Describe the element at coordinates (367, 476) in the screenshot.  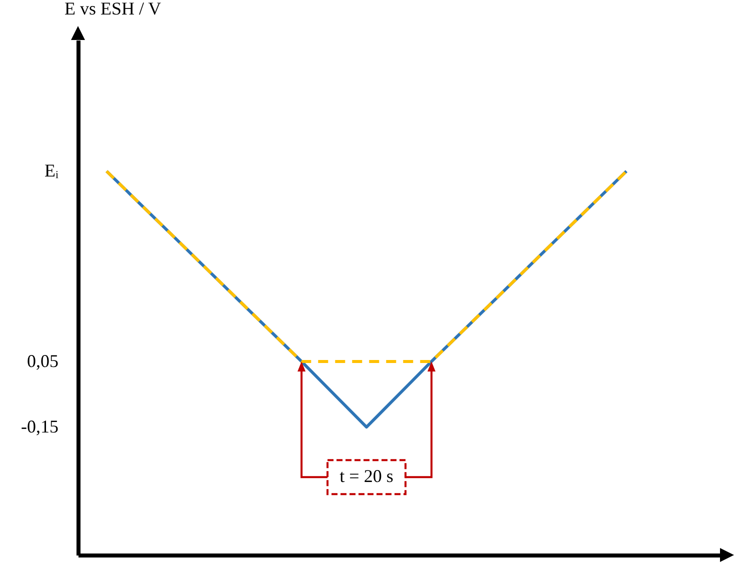
I see `annotation: t = 20 s` at that location.